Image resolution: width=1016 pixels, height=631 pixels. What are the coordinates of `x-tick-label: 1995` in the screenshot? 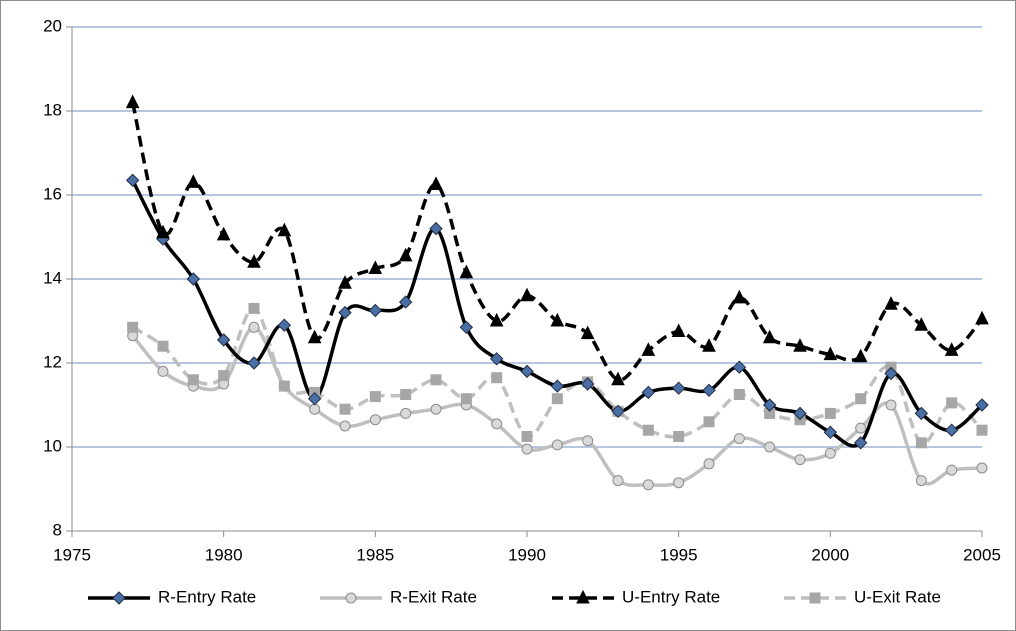 It's located at (679, 554).